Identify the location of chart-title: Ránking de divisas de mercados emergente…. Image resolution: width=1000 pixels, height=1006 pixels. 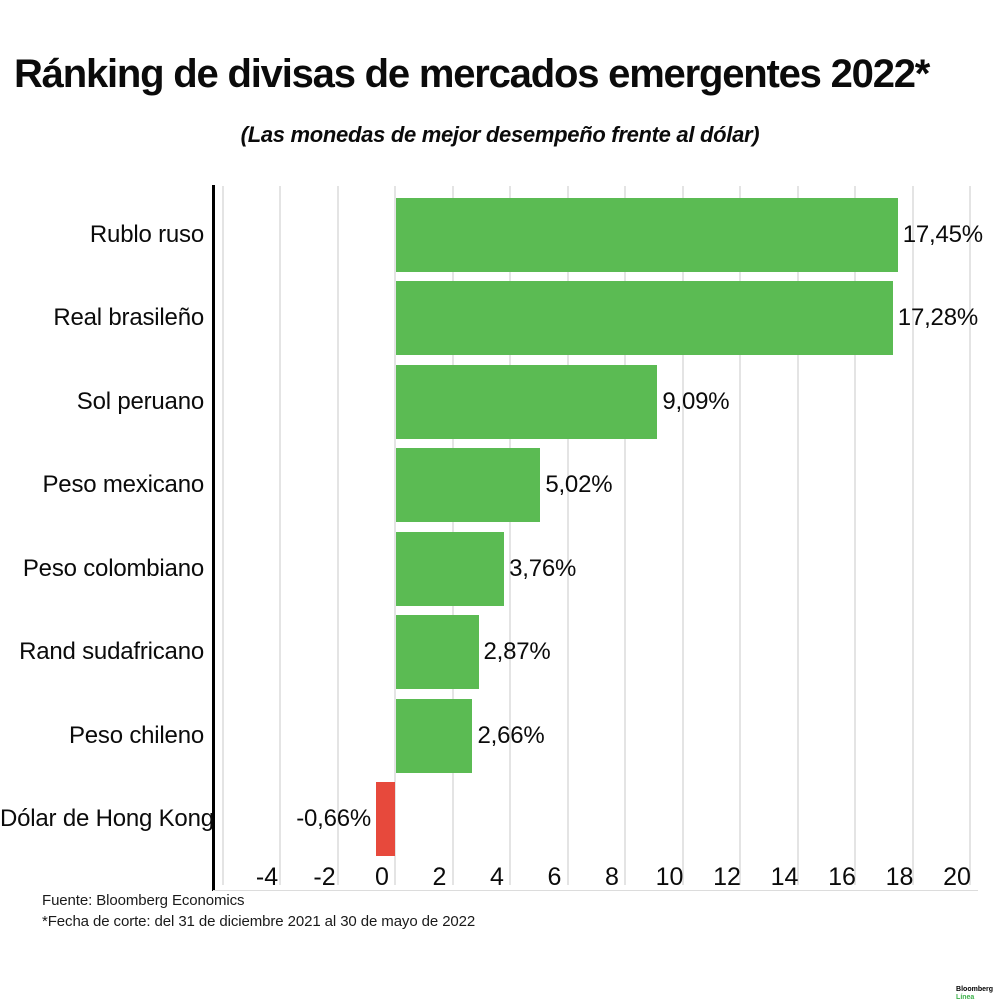
(472, 74).